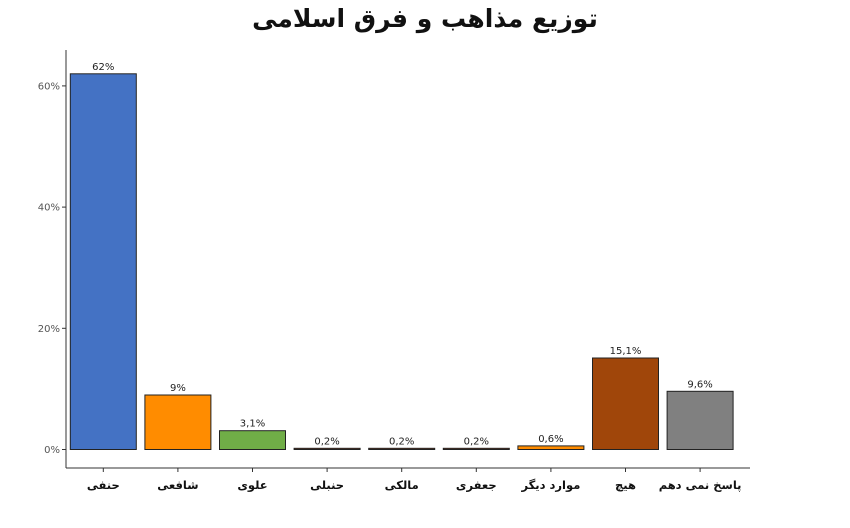 The width and height of the screenshot is (850, 528). I want to click on y-tick-label: 0%, so click(52, 450).